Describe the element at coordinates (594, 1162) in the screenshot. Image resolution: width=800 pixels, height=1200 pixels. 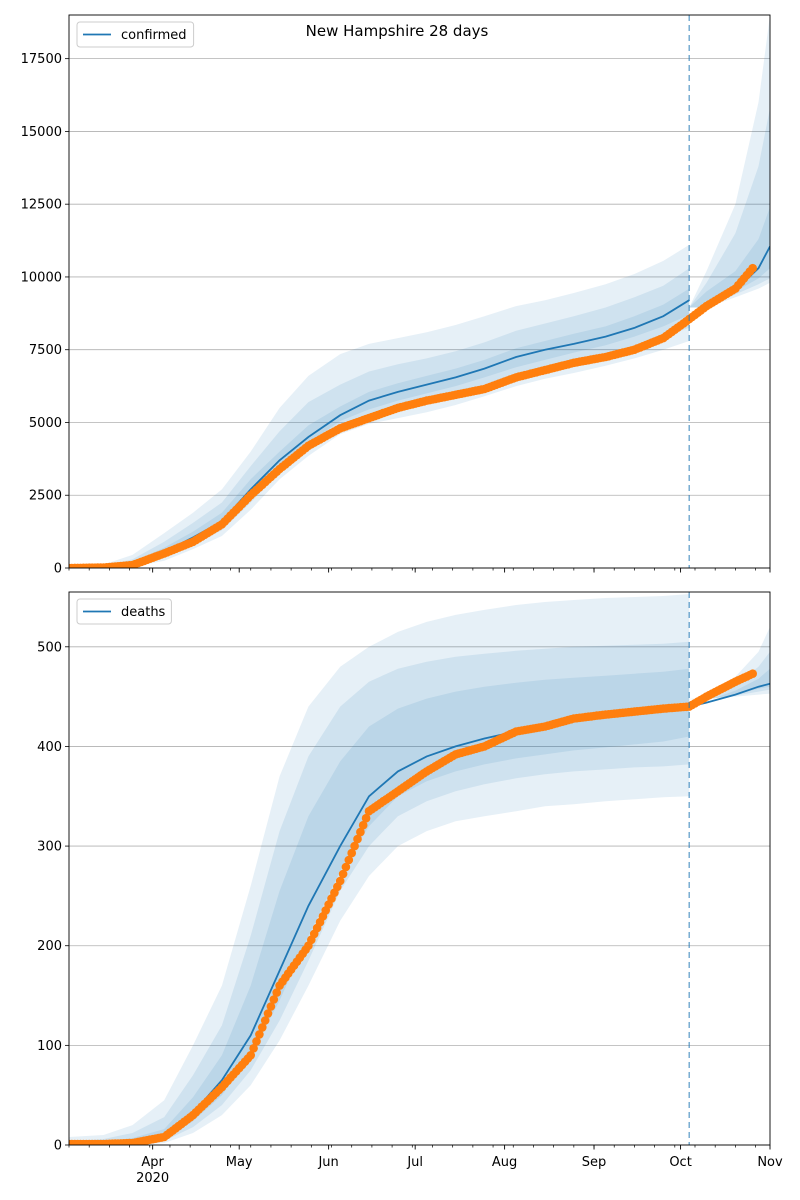
I see `x-tick-label: Sep` at that location.